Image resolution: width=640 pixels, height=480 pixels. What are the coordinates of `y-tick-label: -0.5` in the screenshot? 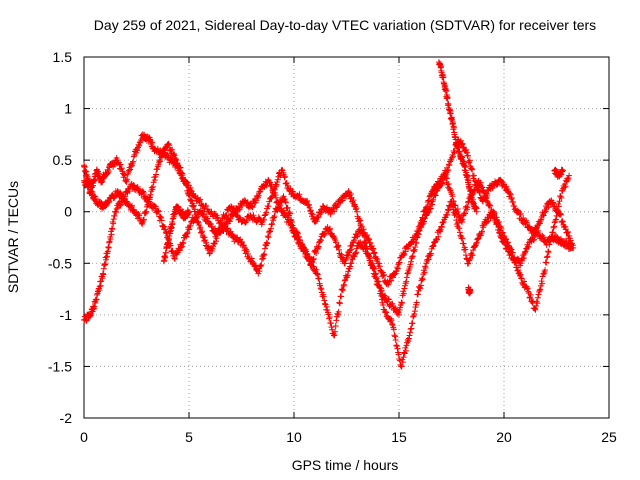 It's located at (60, 263).